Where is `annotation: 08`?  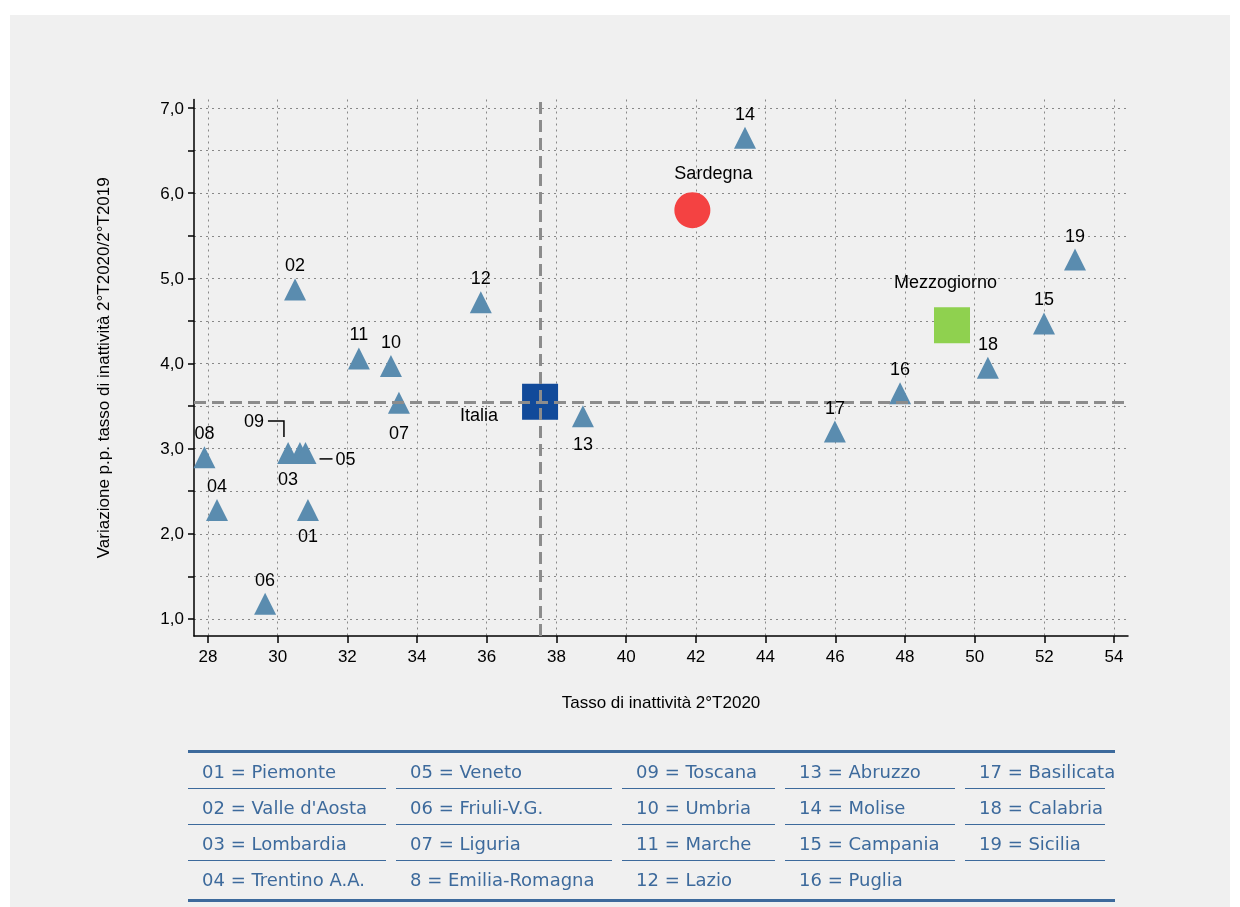 annotation: 08 is located at coordinates (204, 433).